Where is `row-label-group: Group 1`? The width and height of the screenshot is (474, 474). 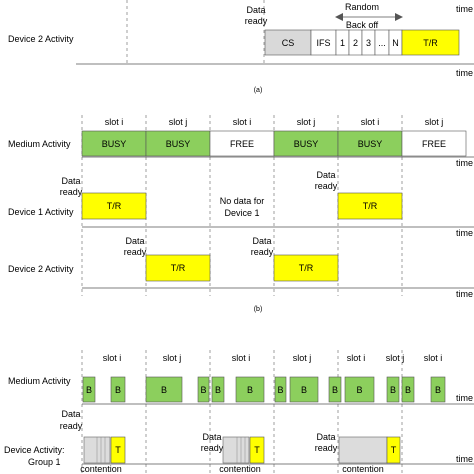
row-label-group: Group 1 is located at coordinates (44, 462).